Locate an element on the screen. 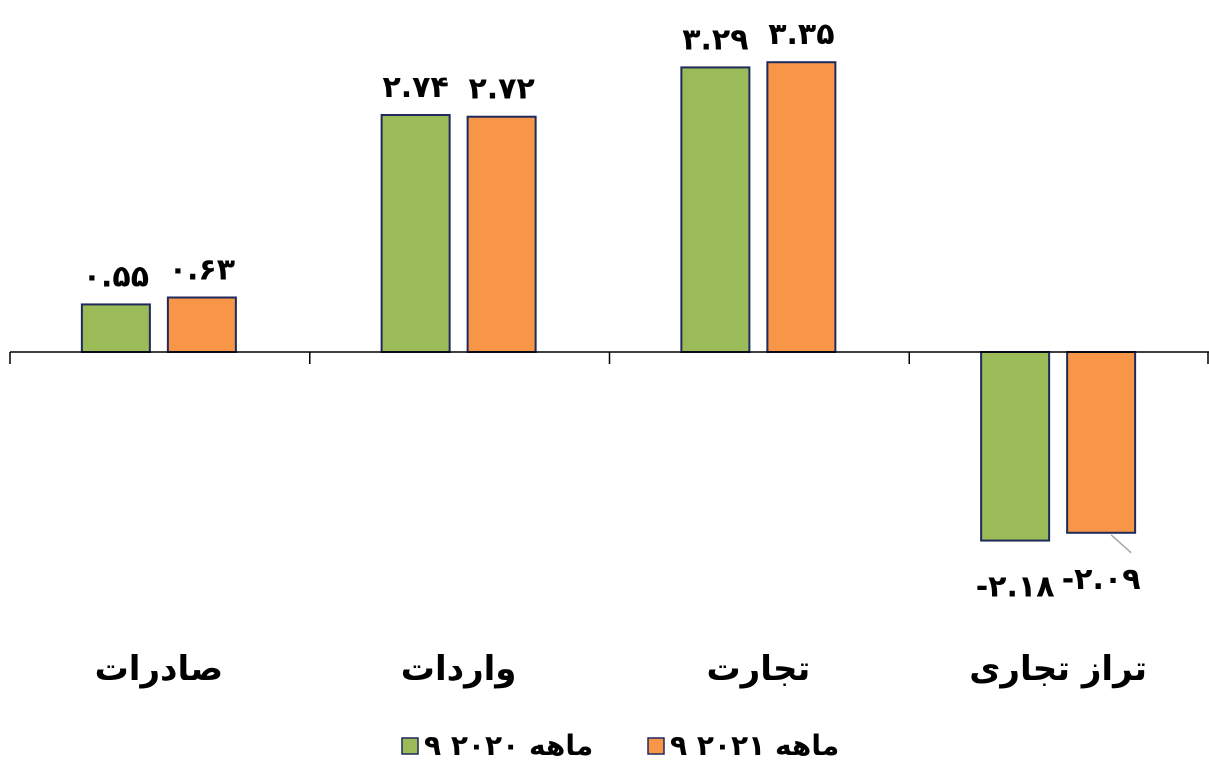 This screenshot has width=1209, height=773. data-label-2021-3: -۲.۰۹ is located at coordinates (1101, 579).